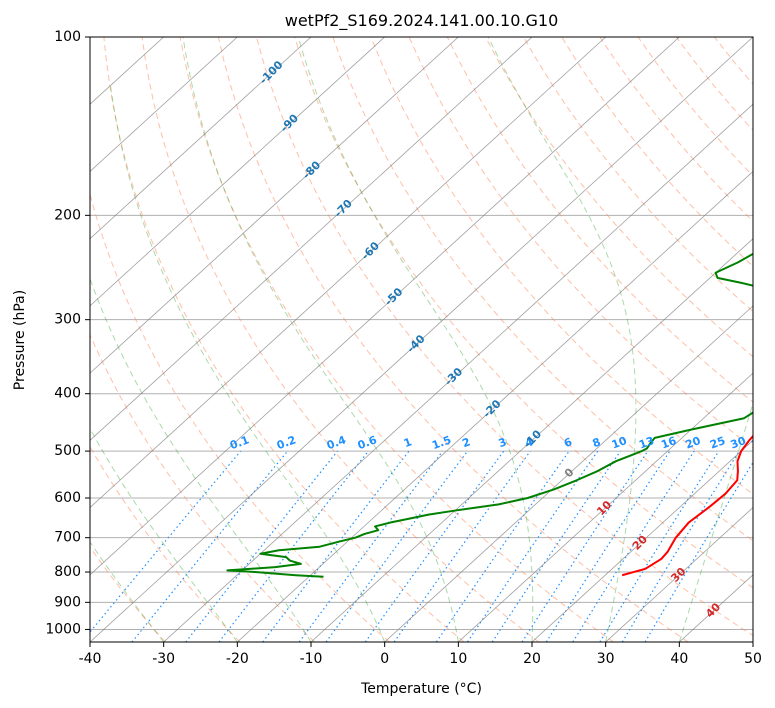 This screenshot has width=775, height=708. What do you see at coordinates (20, 340) in the screenshot?
I see `y-axis-label: Pressure (hPa)` at bounding box center [20, 340].